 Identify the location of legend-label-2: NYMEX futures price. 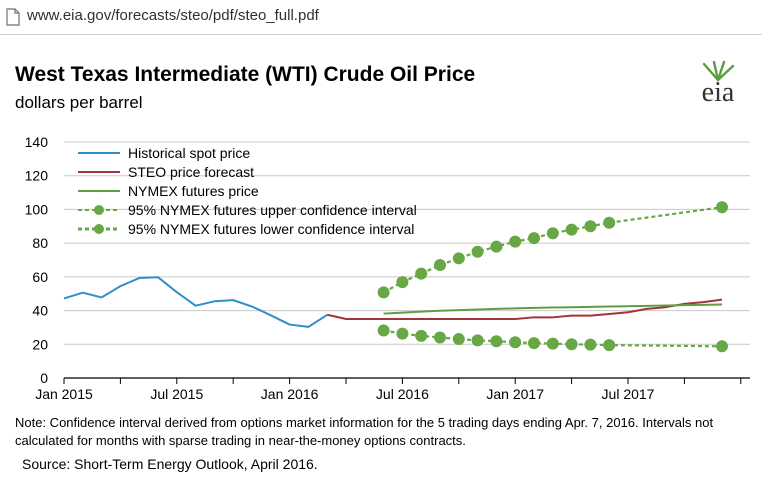
(193, 191).